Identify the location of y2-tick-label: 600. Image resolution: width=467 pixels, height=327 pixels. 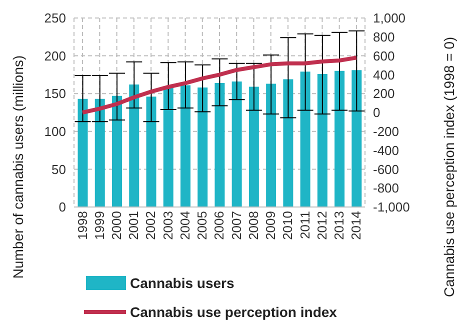
(384, 56).